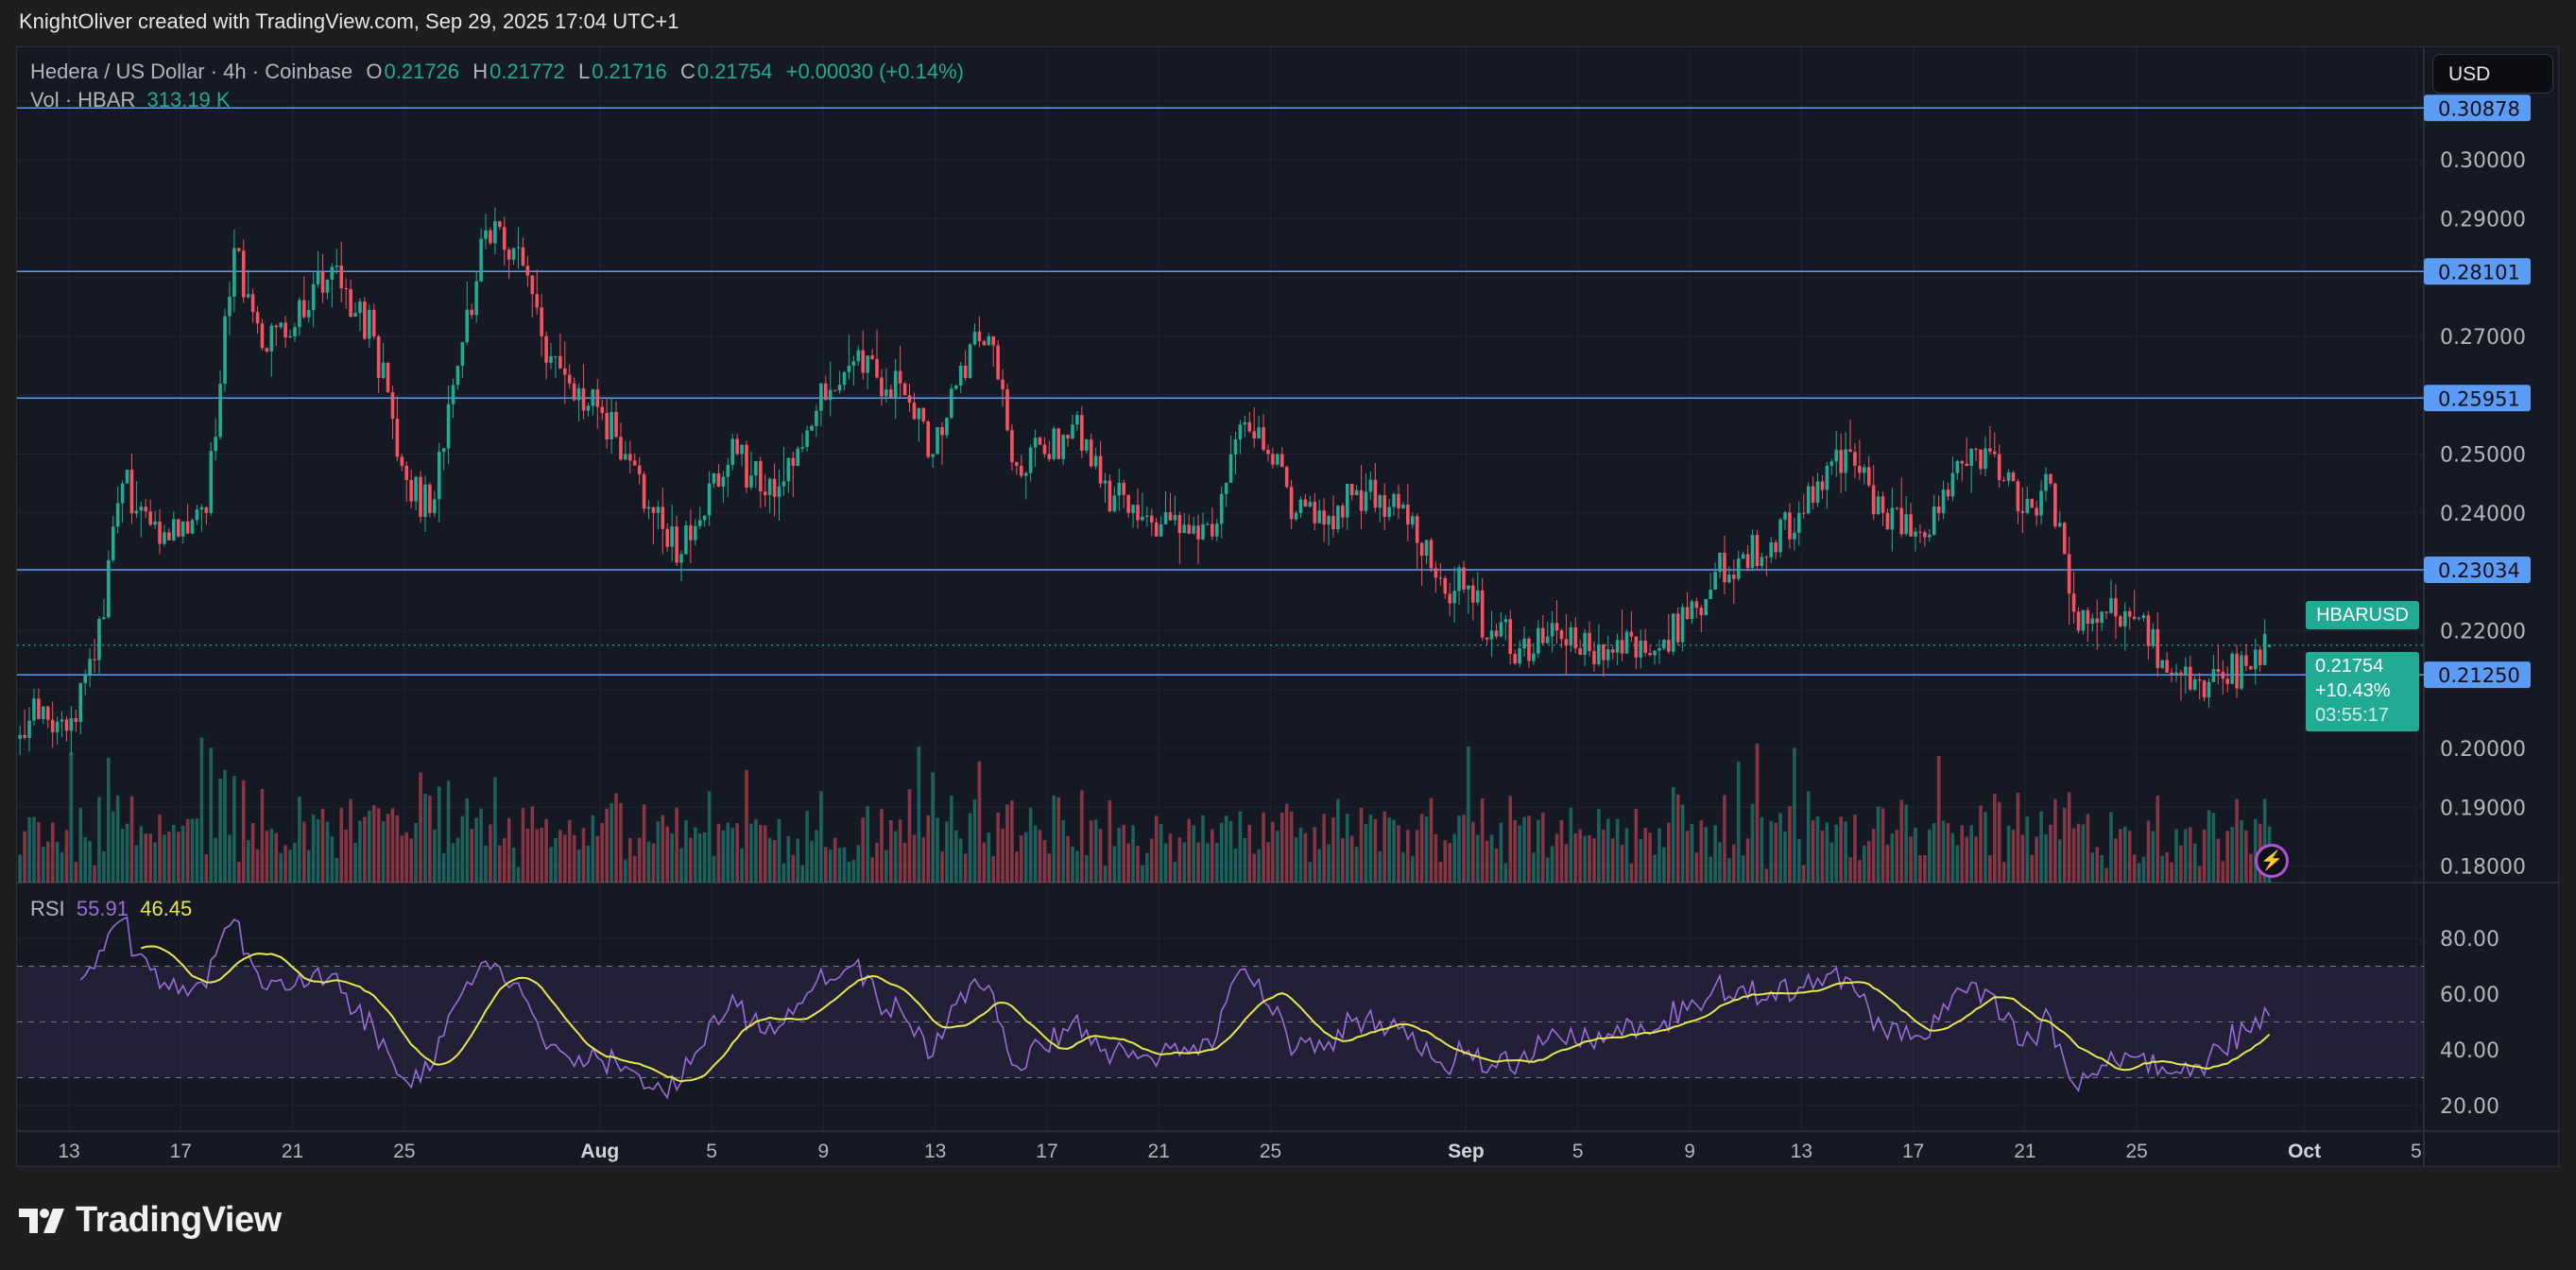  I want to click on rsi-ma-line, so click(1205, 1014).